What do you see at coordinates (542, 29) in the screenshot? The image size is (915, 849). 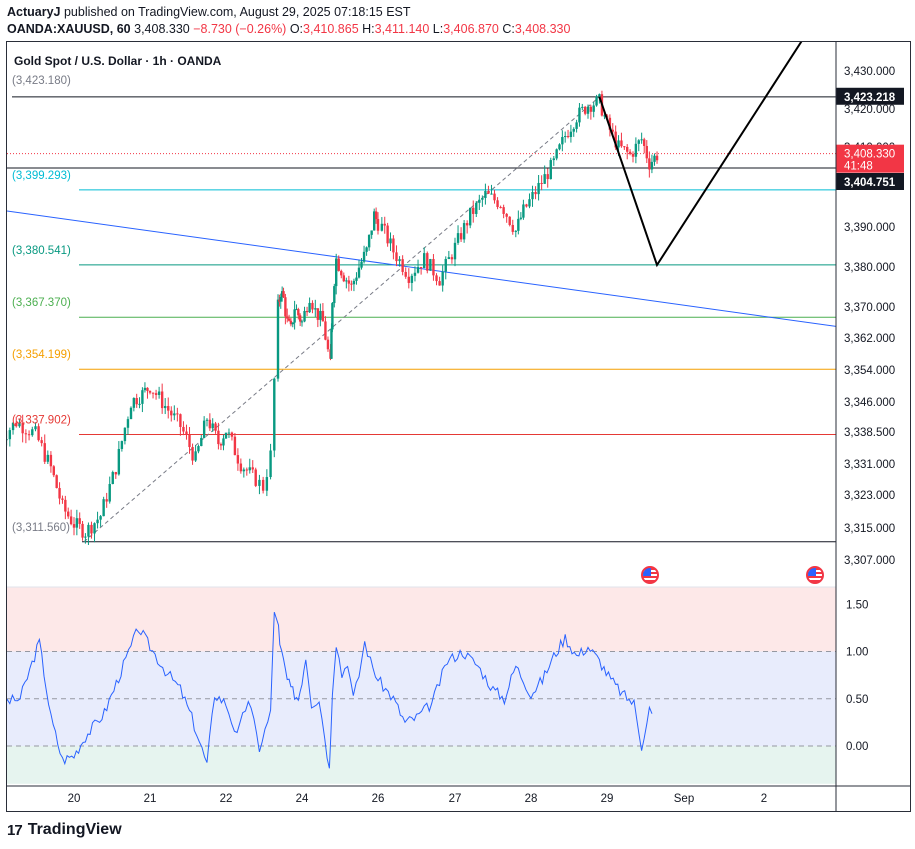 I see `close-value: 3,408.330` at bounding box center [542, 29].